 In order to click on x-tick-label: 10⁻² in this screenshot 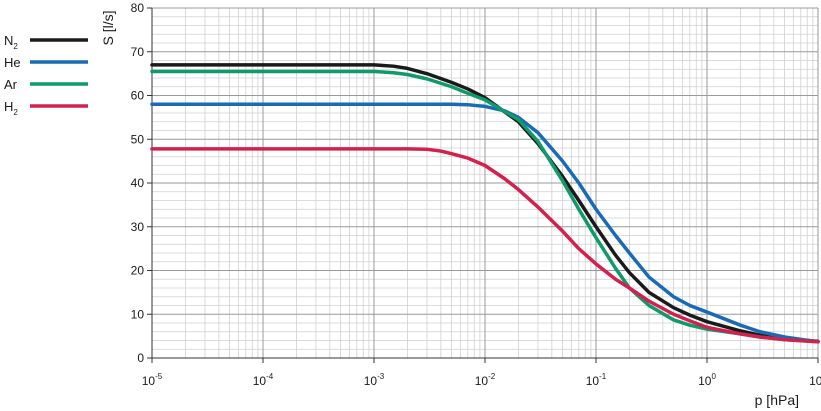, I will do `click(485, 380)`.